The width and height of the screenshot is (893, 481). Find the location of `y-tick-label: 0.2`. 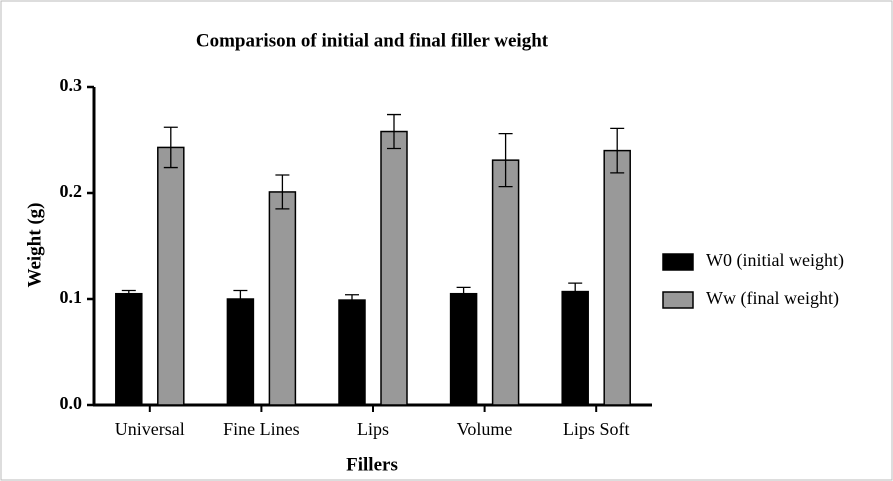

y-tick-label: 0.2 is located at coordinates (71, 191).